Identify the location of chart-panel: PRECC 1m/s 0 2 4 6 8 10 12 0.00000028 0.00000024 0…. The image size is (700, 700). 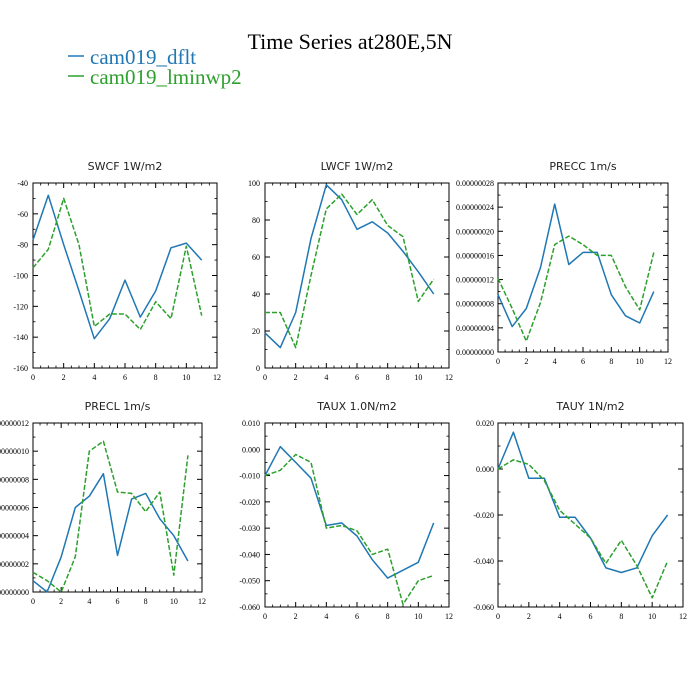
(564, 263).